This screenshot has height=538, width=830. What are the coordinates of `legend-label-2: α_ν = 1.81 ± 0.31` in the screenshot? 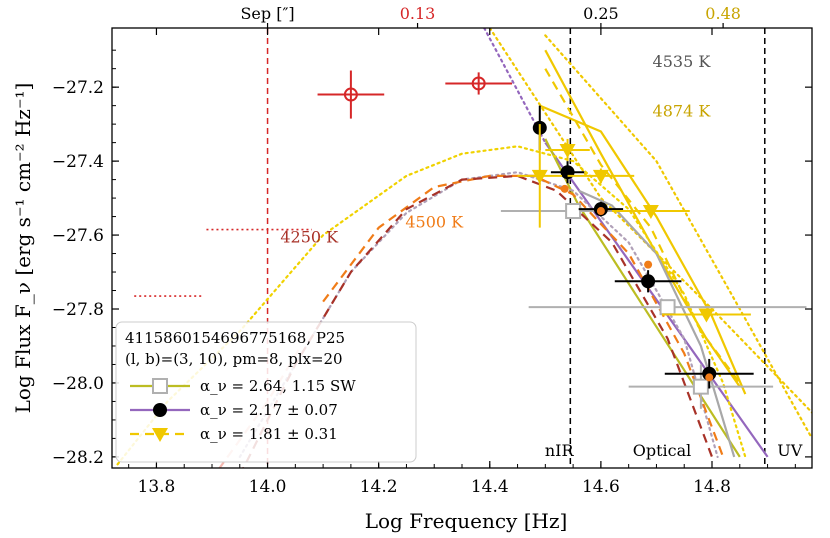 It's located at (269, 434).